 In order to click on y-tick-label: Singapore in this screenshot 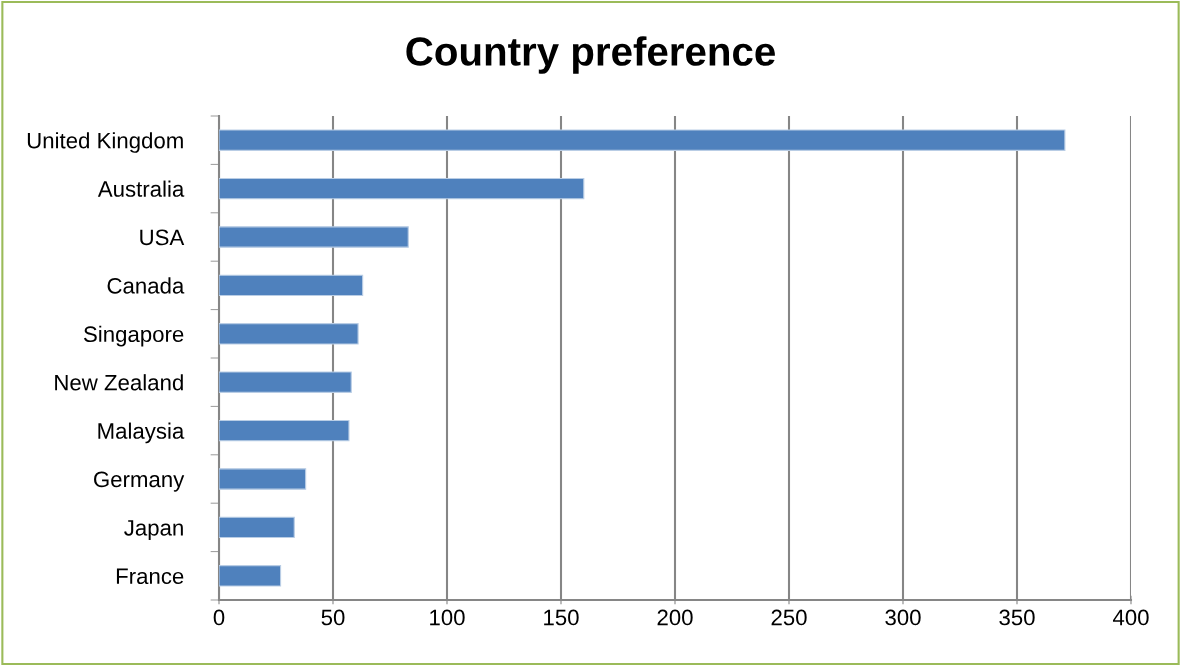, I will do `click(133, 336)`.